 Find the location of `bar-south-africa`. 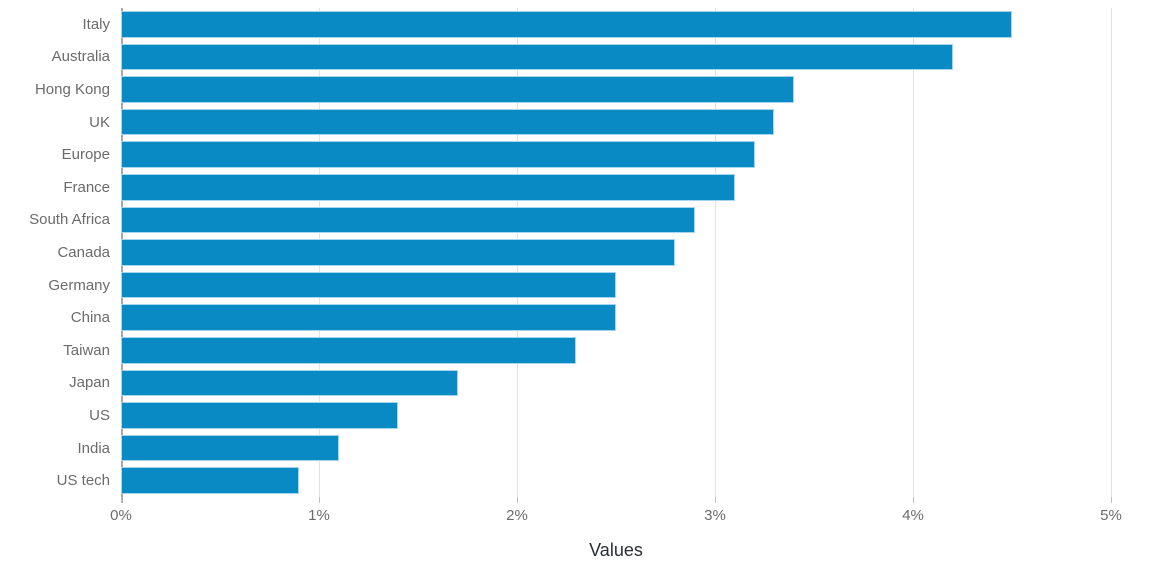

bar-south-africa is located at coordinates (408, 220).